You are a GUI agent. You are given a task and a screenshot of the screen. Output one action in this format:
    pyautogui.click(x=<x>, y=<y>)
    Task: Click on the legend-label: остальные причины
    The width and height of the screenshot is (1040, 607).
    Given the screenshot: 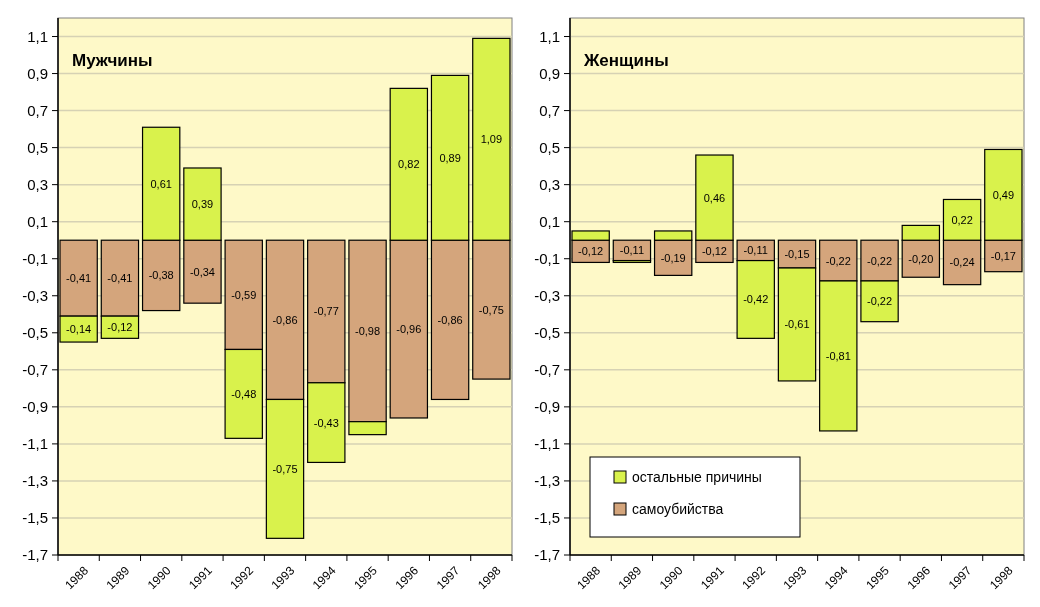 What is the action you would take?
    pyautogui.click(x=697, y=477)
    